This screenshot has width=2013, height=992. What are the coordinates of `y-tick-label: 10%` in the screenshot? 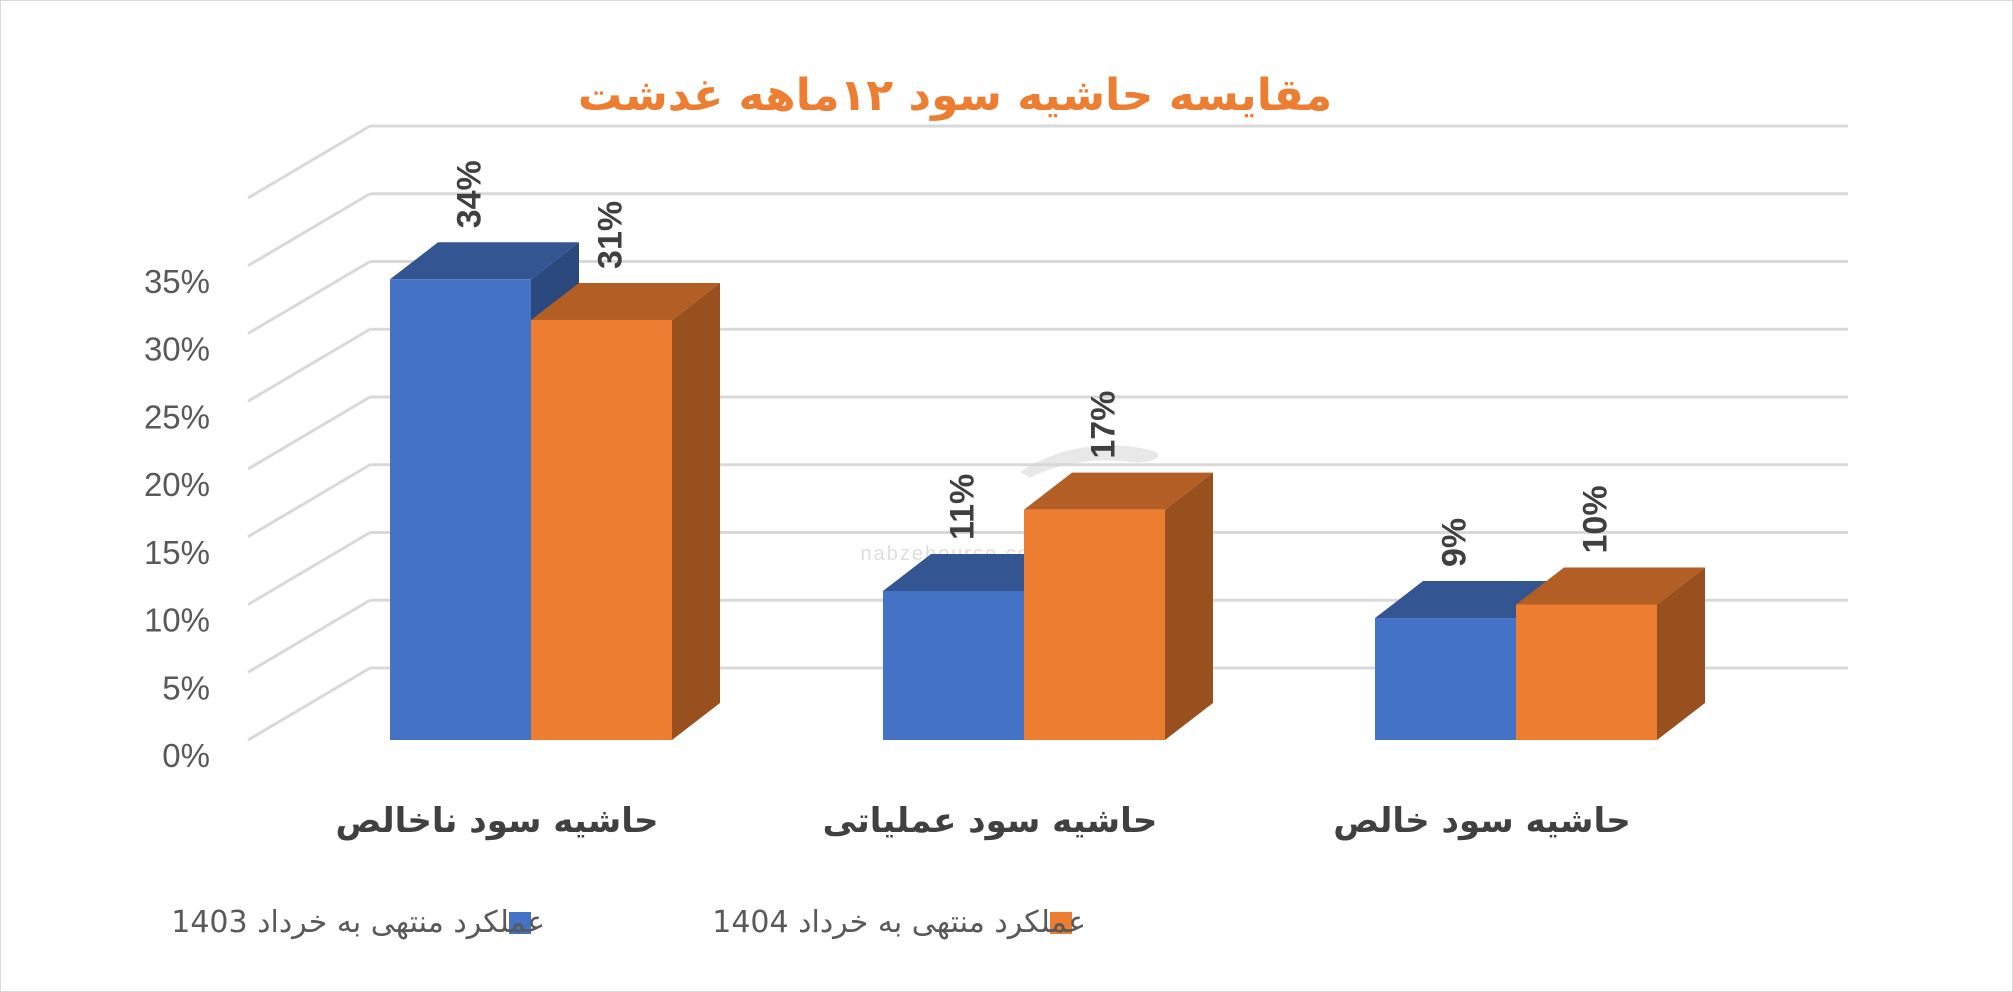 It's located at (177, 620).